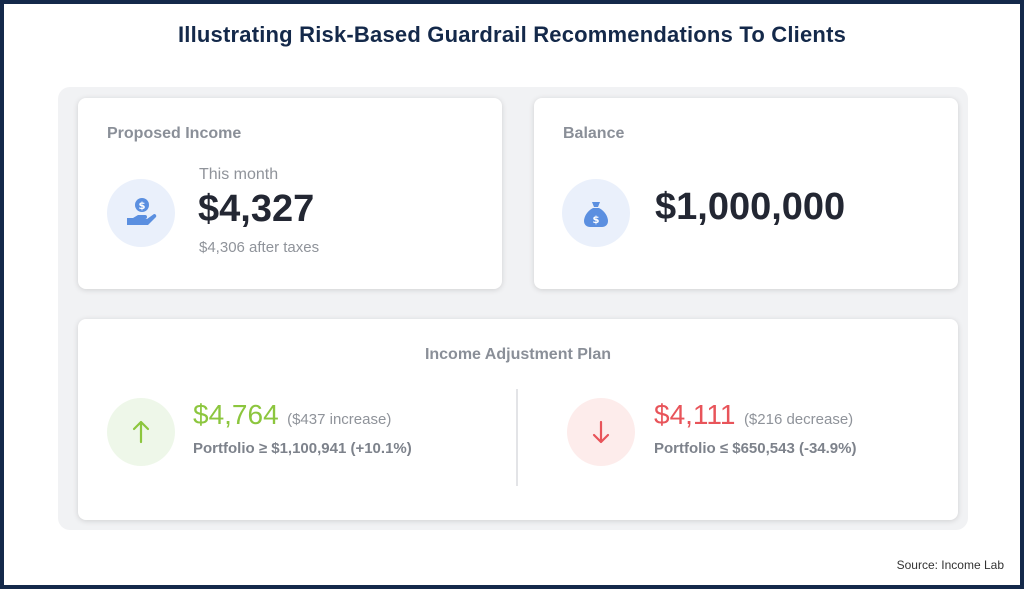 This screenshot has width=1024, height=589. What do you see at coordinates (596, 213) in the screenshot?
I see `money-bag-icon: $` at bounding box center [596, 213].